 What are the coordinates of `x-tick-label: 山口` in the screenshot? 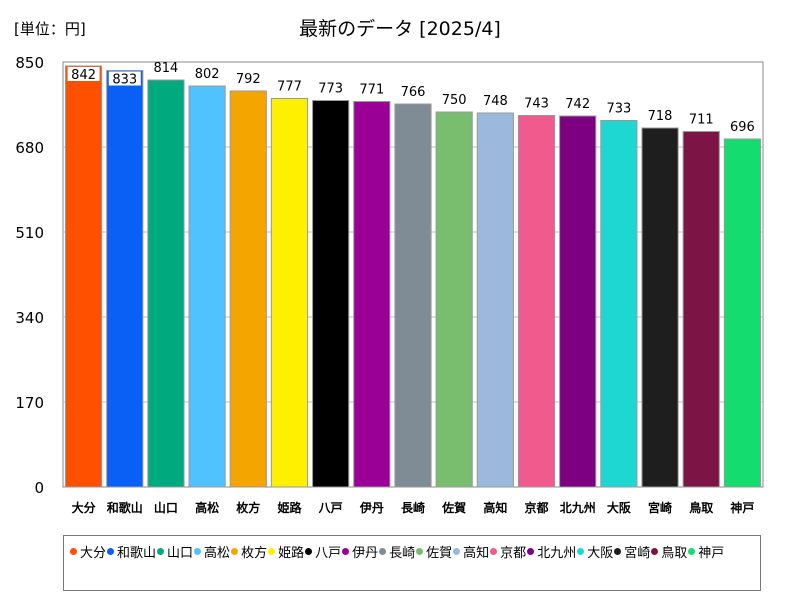 It's located at (166, 507).